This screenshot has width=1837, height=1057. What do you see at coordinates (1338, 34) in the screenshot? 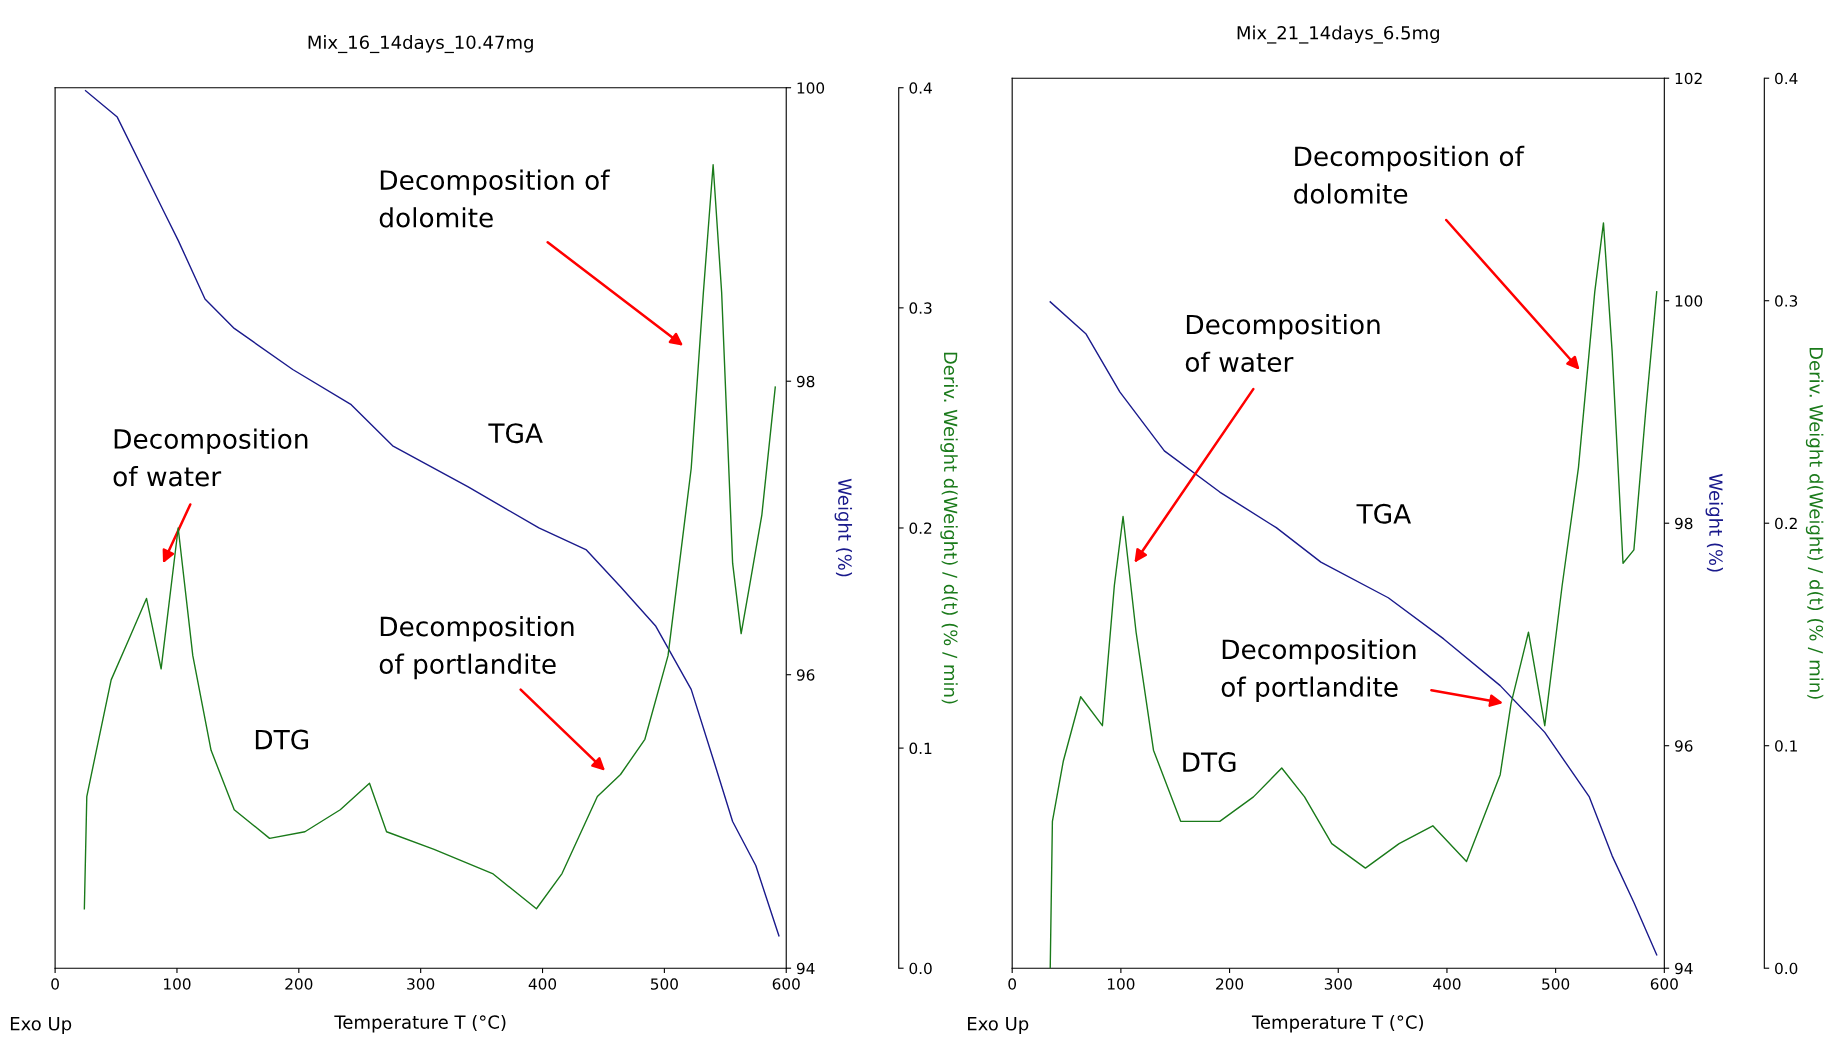
I see `chart-title: Mix_21_14days_6.5mg` at bounding box center [1338, 34].